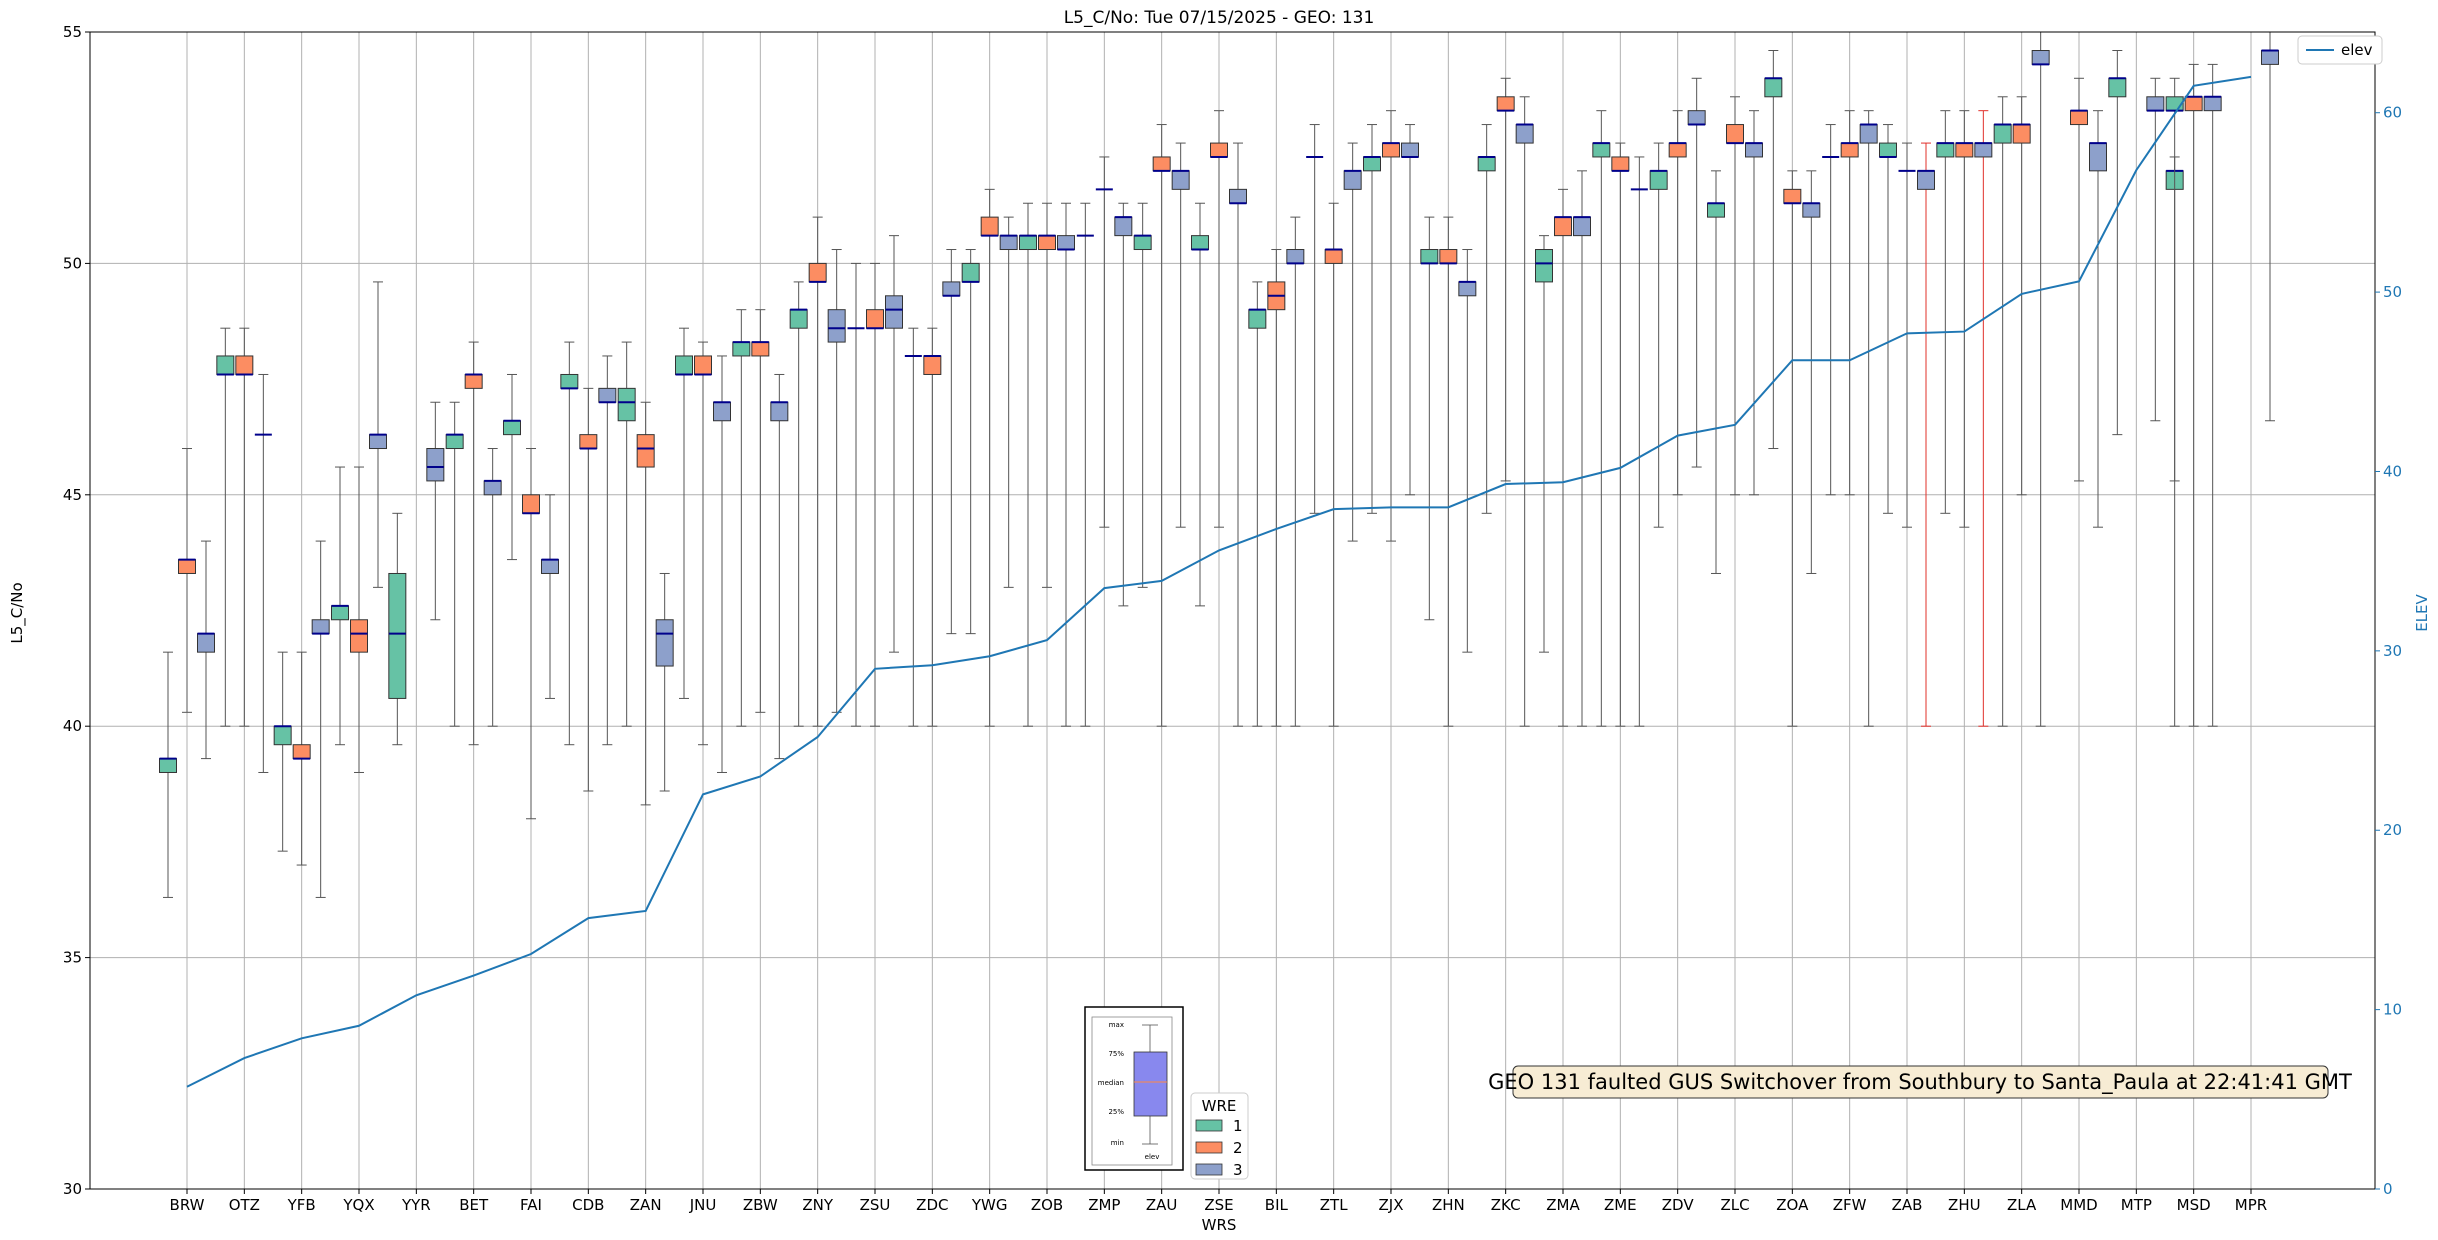 This screenshot has height=1240, width=2438. What do you see at coordinates (1277, 1205) in the screenshot?
I see `x-tick-label-BIL: BIL` at bounding box center [1277, 1205].